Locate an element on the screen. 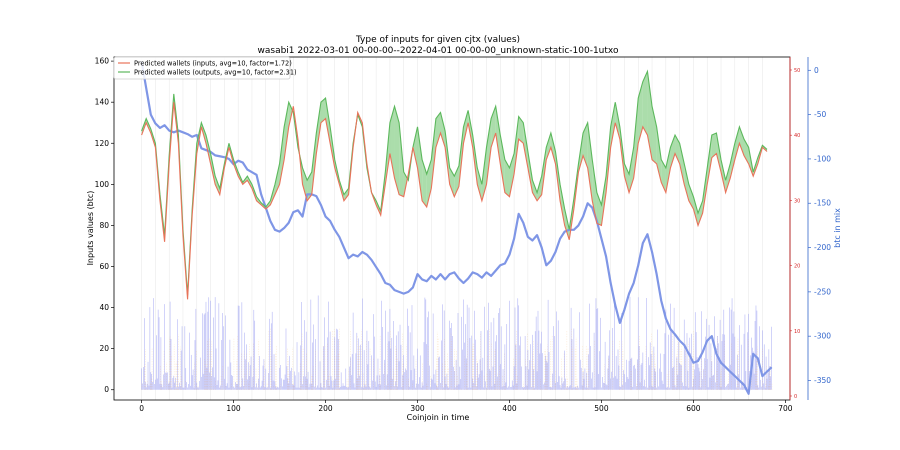 The width and height of the screenshot is (900, 450). y-tick-label: 80 is located at coordinates (104, 225).